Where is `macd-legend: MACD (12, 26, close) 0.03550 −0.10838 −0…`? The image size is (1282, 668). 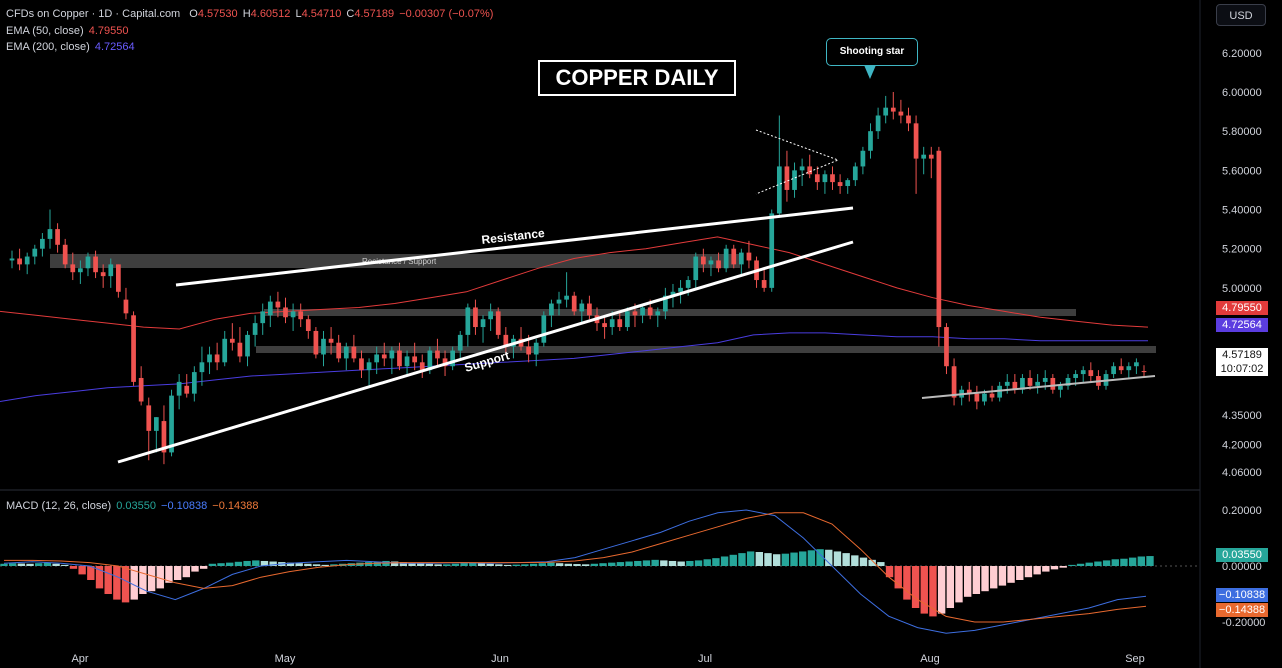 macd-legend: MACD (12, 26, close) 0.03550 −0.10838 −0… is located at coordinates (133, 506).